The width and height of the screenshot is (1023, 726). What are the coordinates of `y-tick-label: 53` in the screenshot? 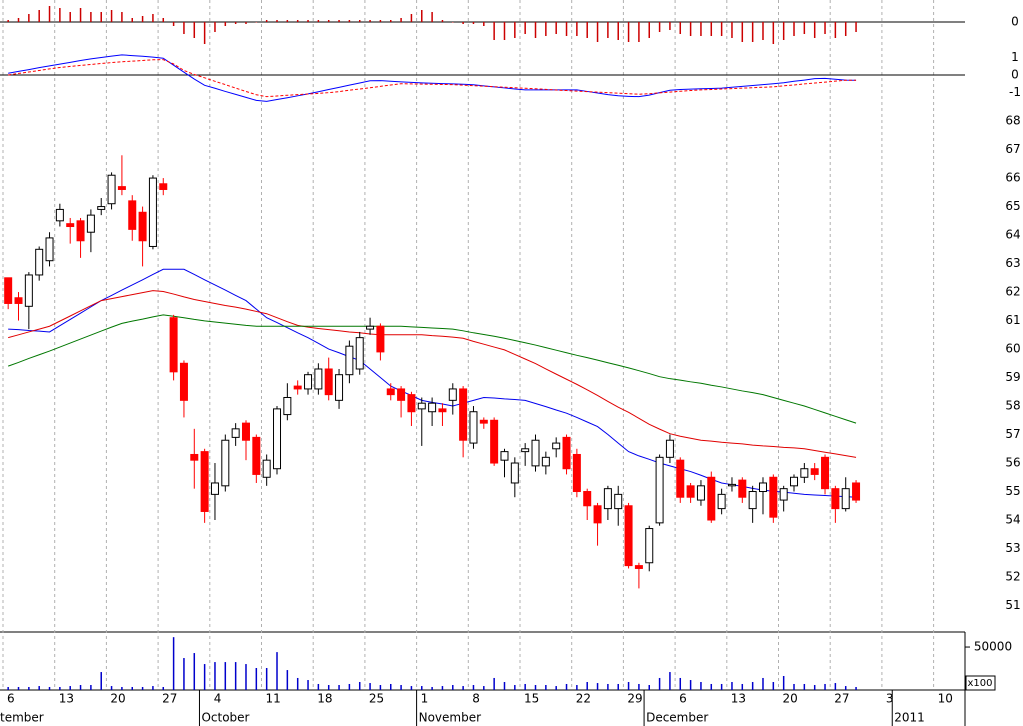 It's located at (1012, 548).